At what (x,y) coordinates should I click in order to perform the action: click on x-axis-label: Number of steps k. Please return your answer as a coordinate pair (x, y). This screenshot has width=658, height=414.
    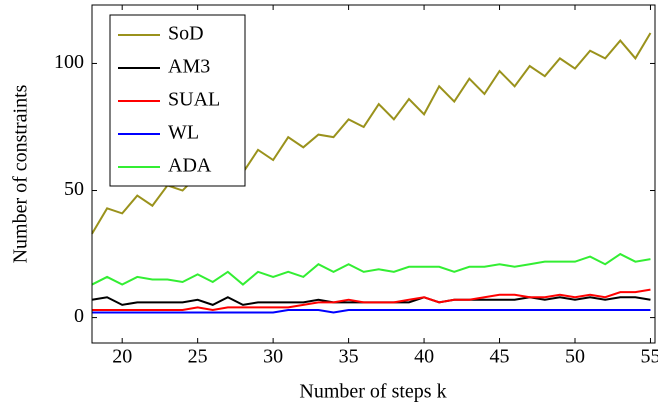
    Looking at the image, I should click on (372, 392).